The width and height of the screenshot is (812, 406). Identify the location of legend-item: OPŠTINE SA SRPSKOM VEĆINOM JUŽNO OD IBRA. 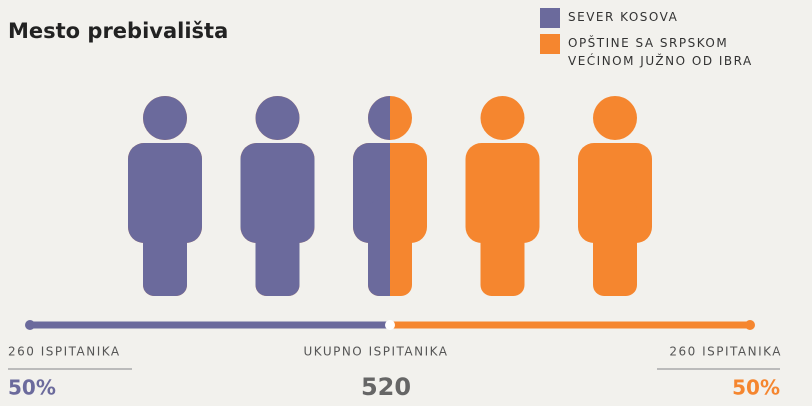
(670, 52).